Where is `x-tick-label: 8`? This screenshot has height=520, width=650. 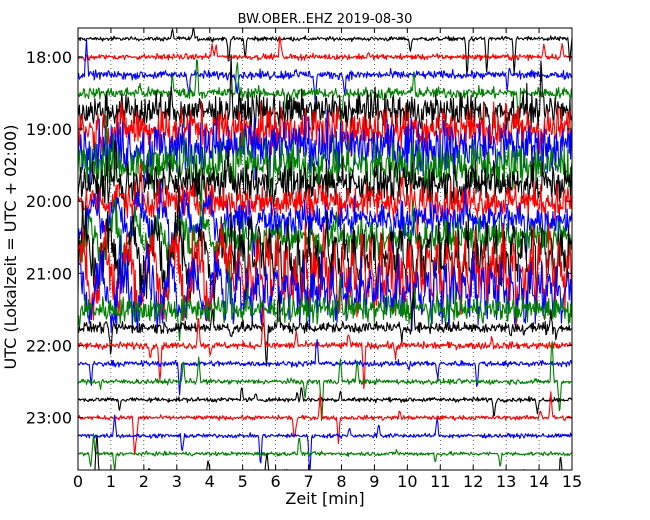
x-tick-label: 8 is located at coordinates (341, 481).